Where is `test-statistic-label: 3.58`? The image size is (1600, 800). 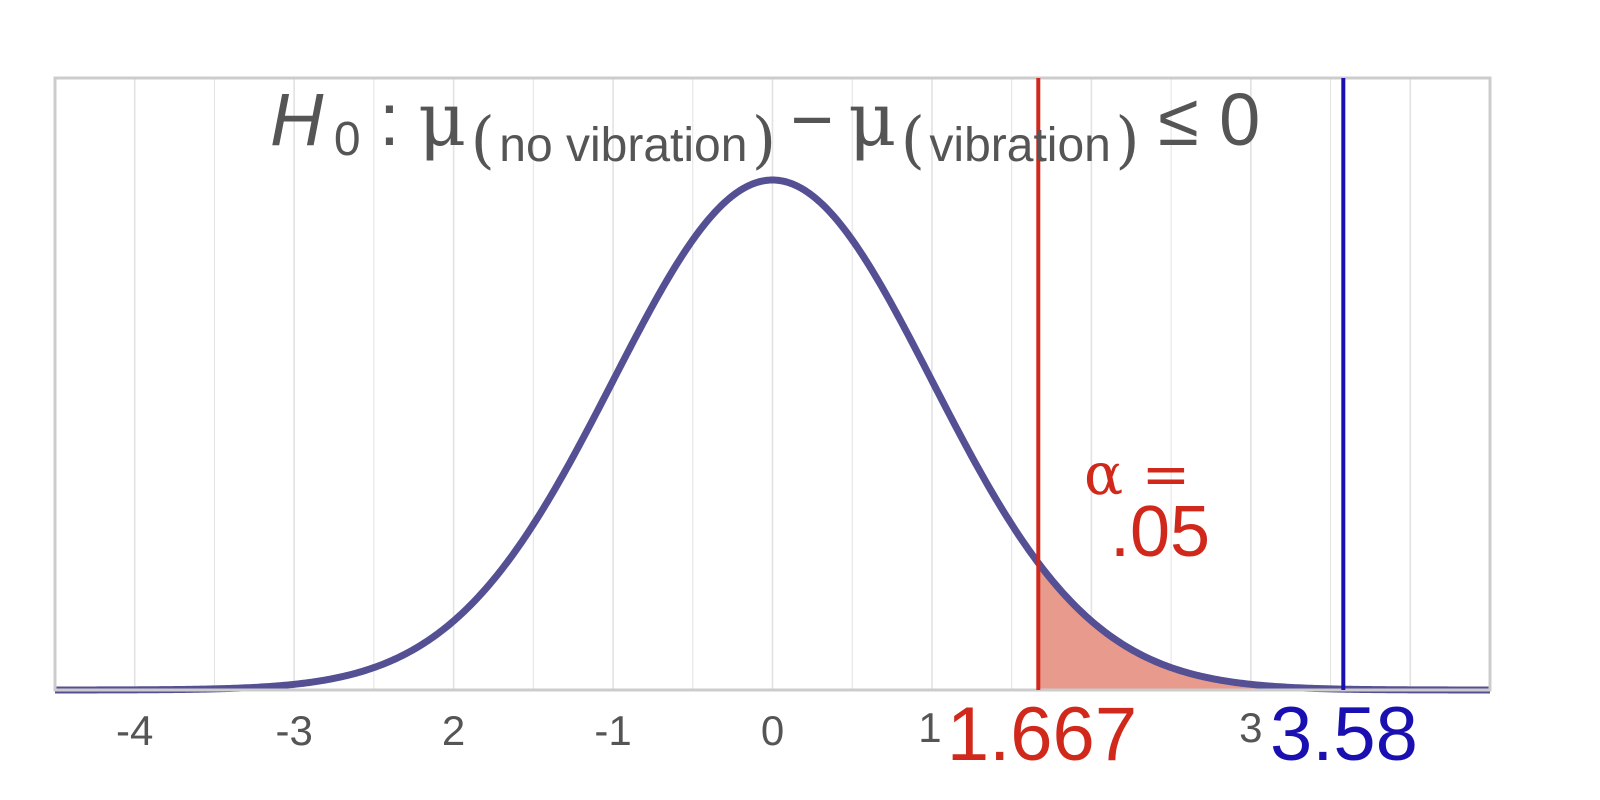 test-statistic-label: 3.58 is located at coordinates (1344, 734).